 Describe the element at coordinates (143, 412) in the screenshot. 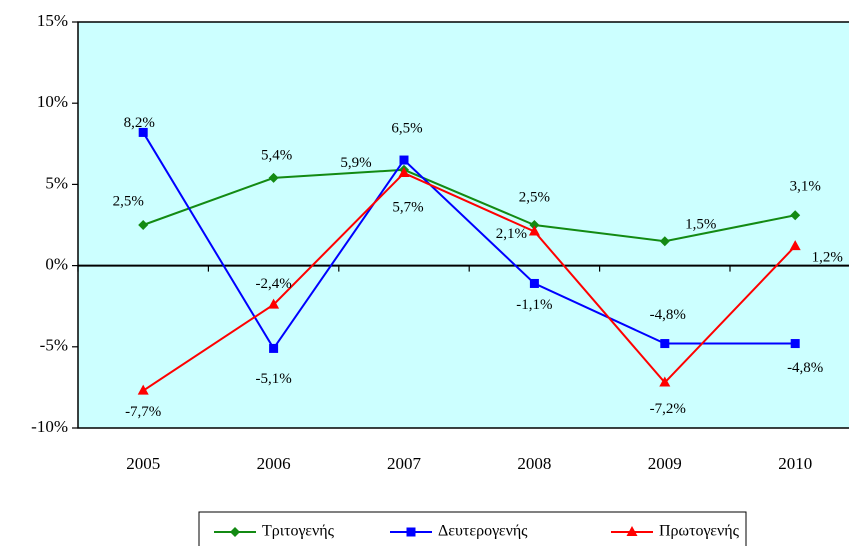

I see `data-label: -7,7%` at that location.